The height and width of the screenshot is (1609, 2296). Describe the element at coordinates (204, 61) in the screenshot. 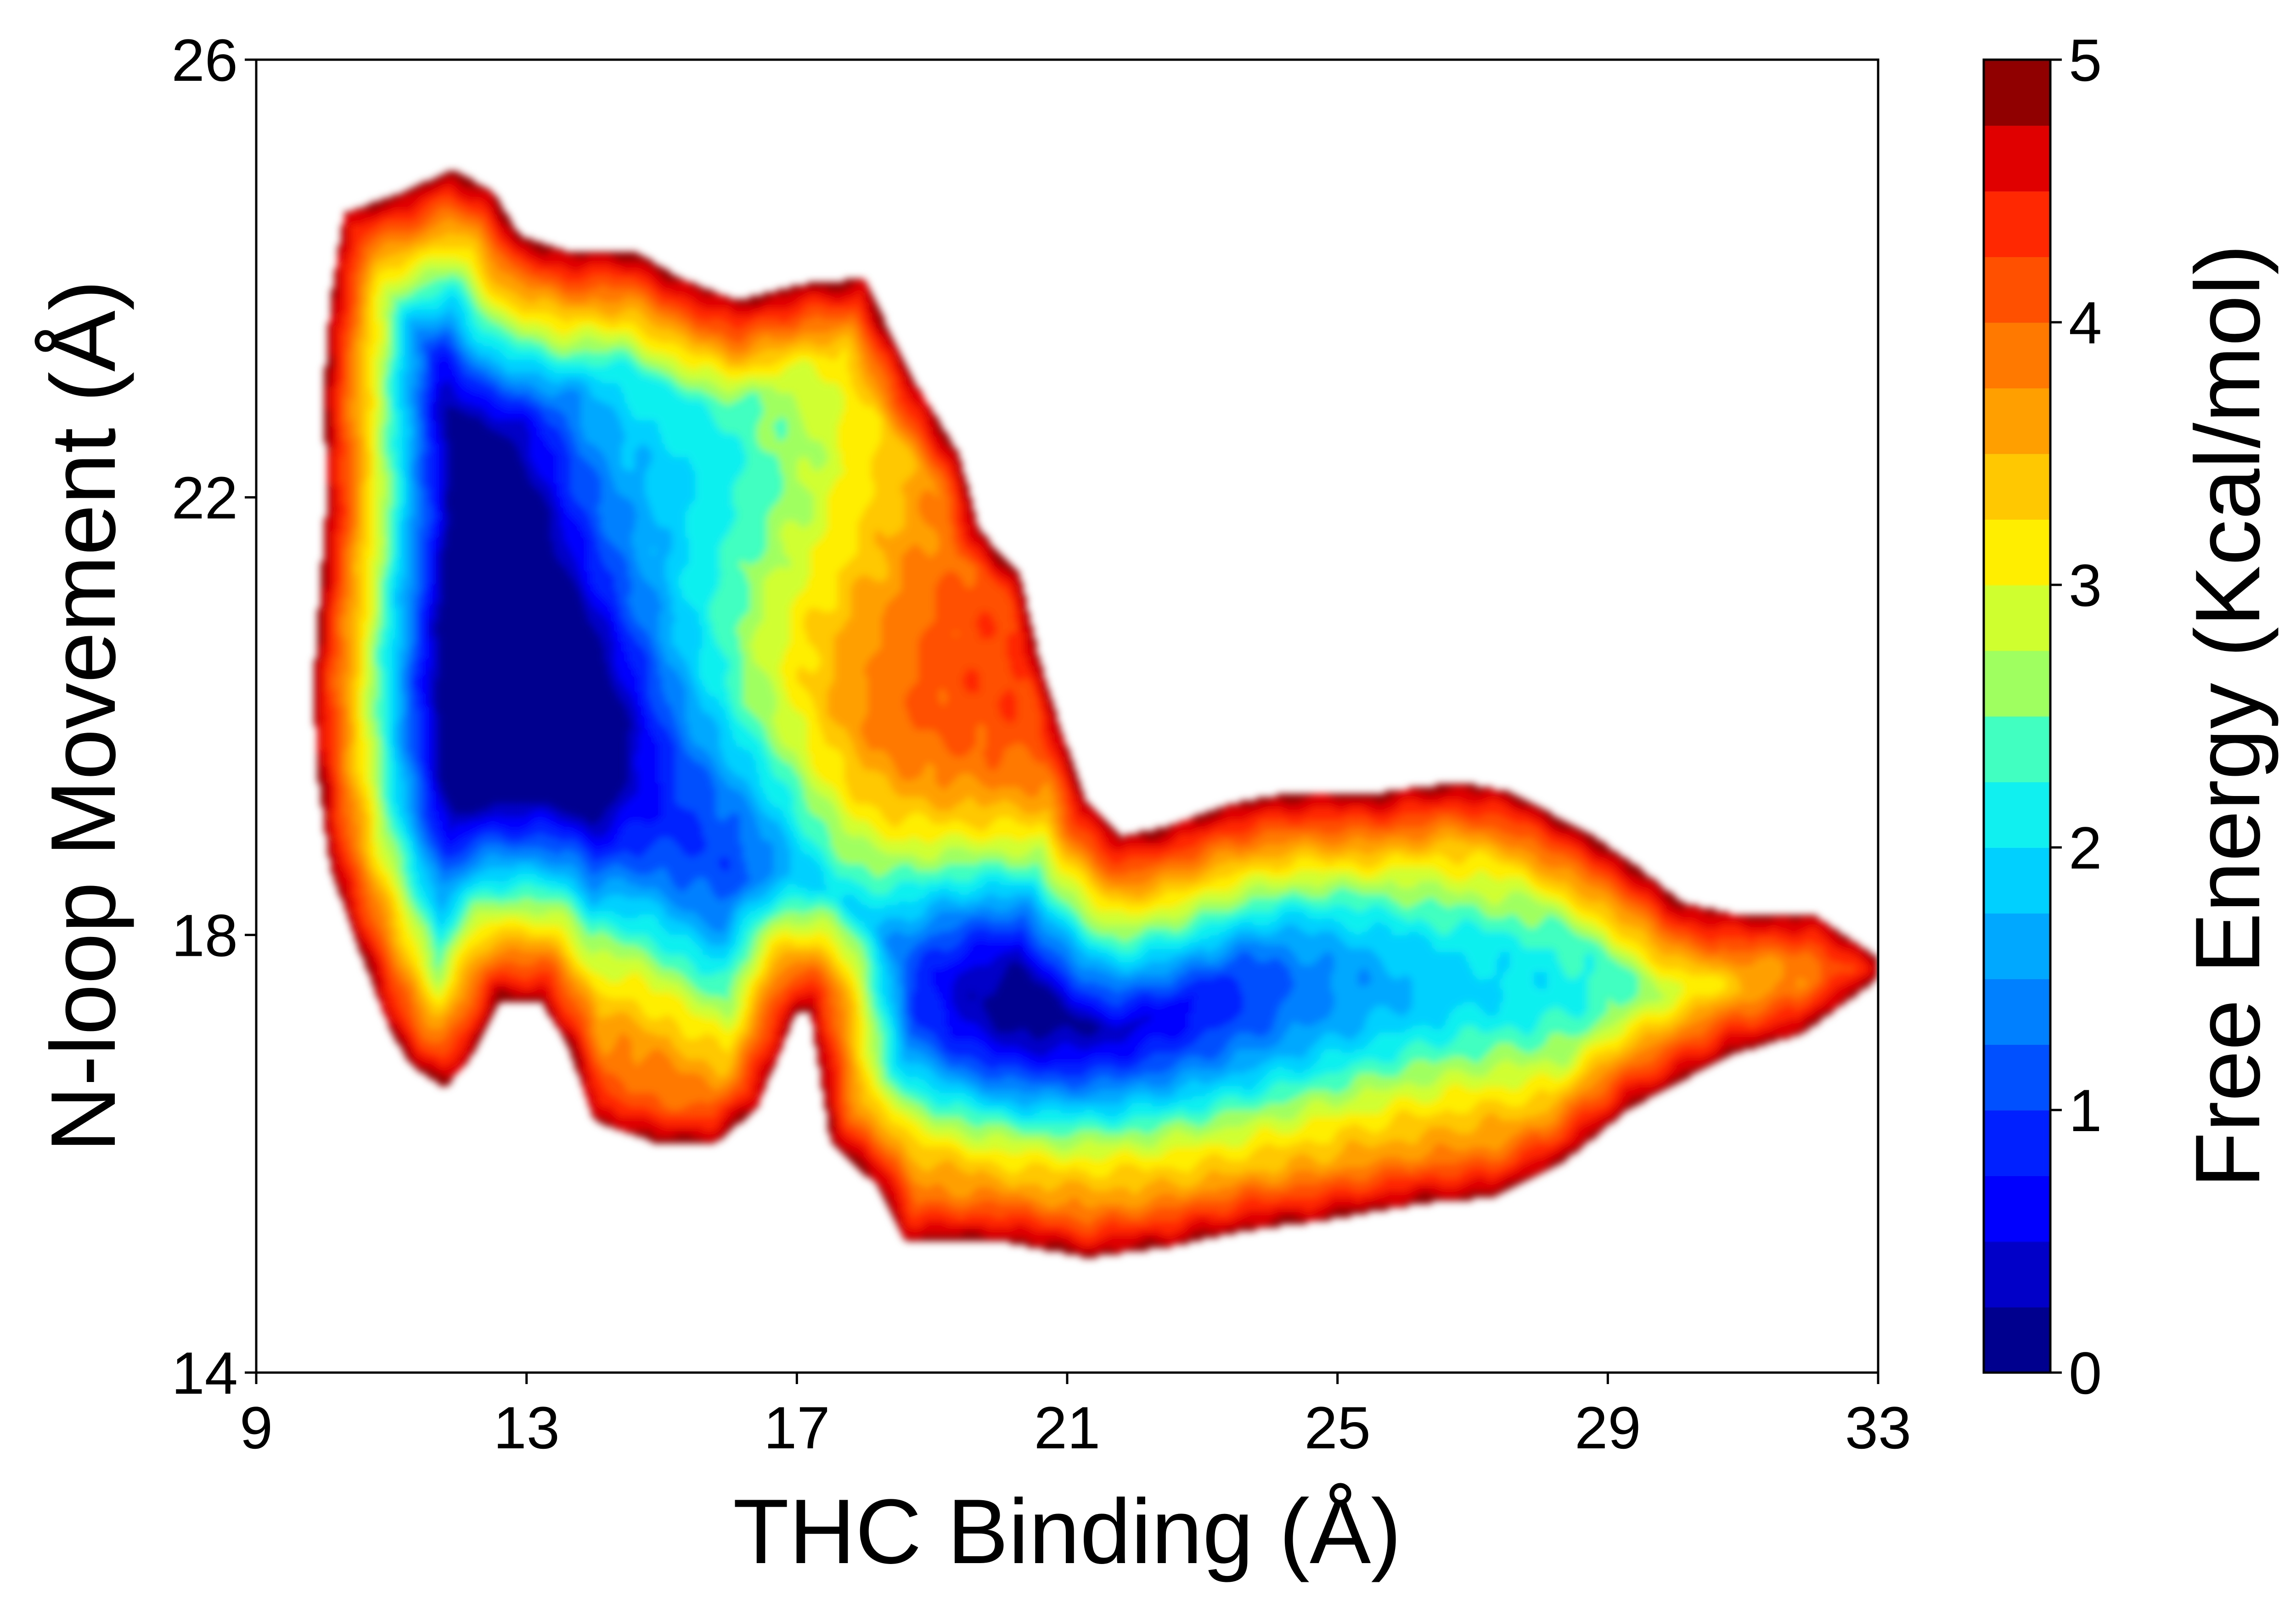

I see `y-tick-label: 26` at that location.